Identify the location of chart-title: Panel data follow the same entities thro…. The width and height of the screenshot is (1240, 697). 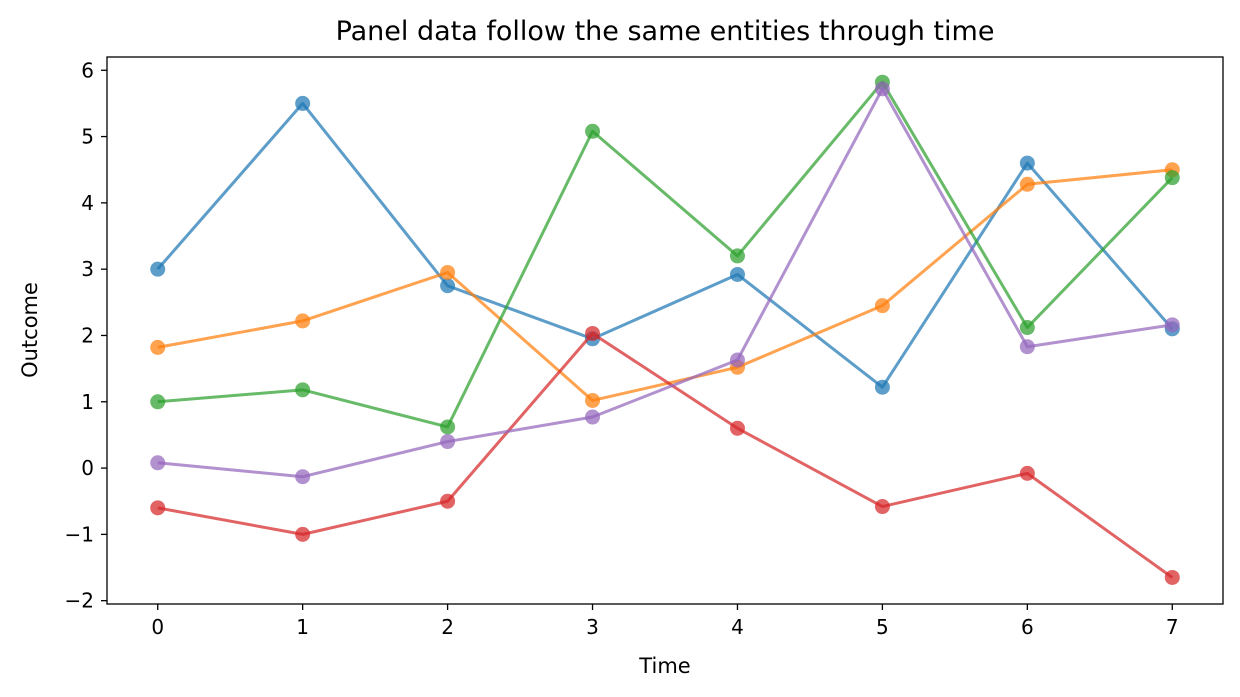
(665, 31).